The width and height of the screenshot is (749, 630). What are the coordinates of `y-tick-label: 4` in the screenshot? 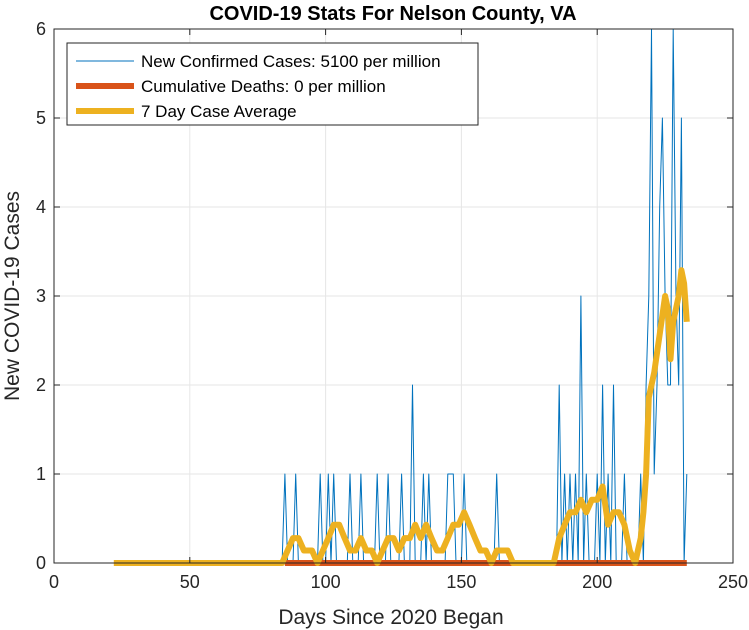 It's located at (41, 207).